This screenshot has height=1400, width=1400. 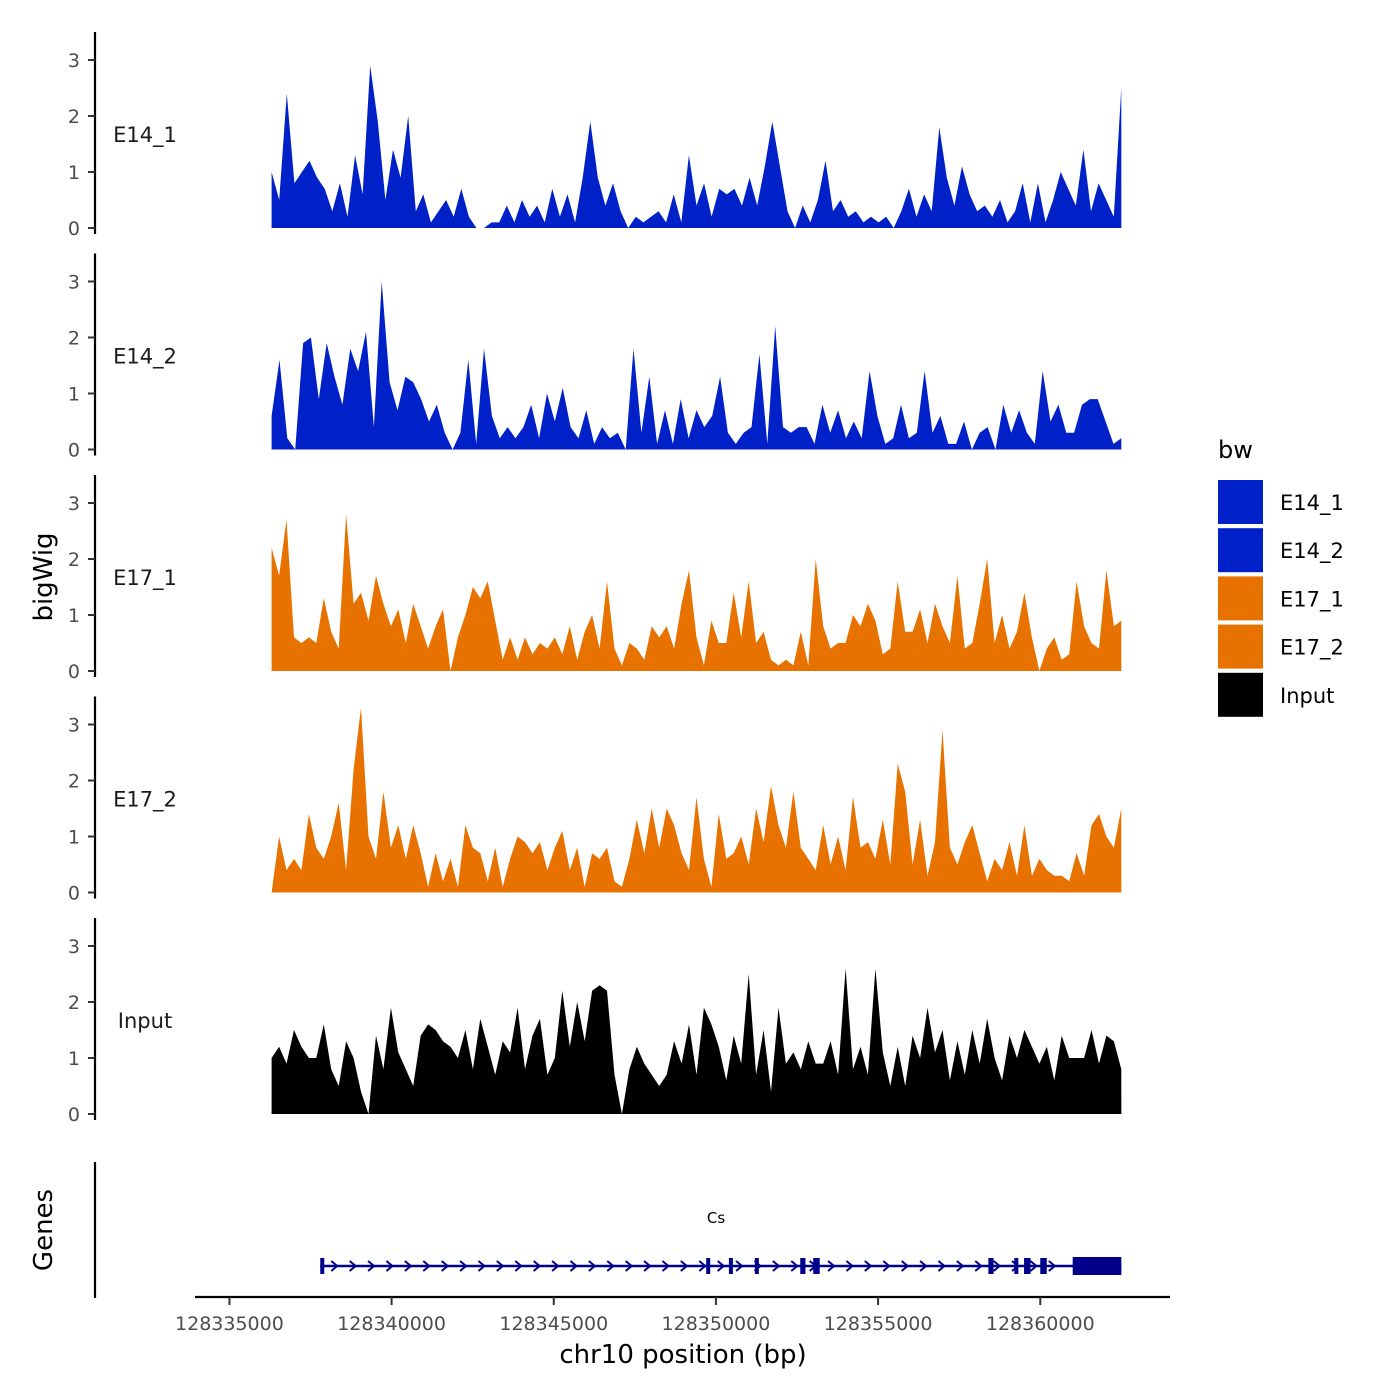 I want to click on legend-label: Input, so click(x=1307, y=696).